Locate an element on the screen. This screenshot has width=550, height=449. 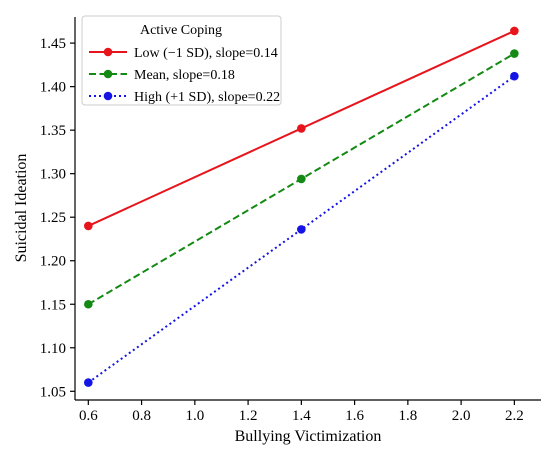
y-tick-label: 1.05 is located at coordinates (53, 392).